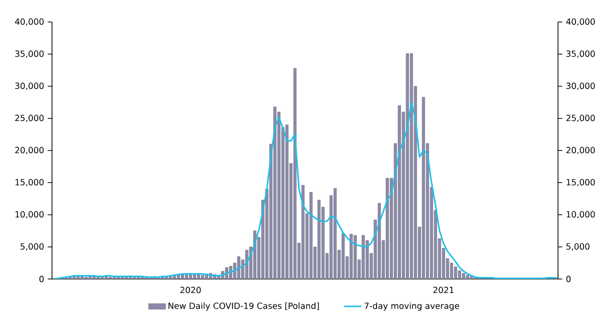 Image resolution: width=606 pixels, height=321 pixels. Describe the element at coordinates (190, 290) in the screenshot. I see `x-tick-label: 2020` at that location.